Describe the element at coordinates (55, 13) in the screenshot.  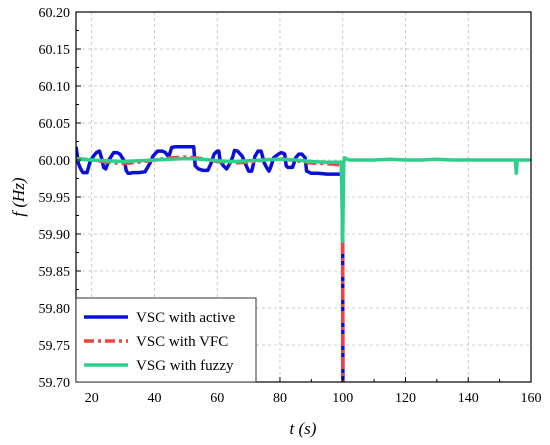
I see `y-tick-label: 60.20` at that location.